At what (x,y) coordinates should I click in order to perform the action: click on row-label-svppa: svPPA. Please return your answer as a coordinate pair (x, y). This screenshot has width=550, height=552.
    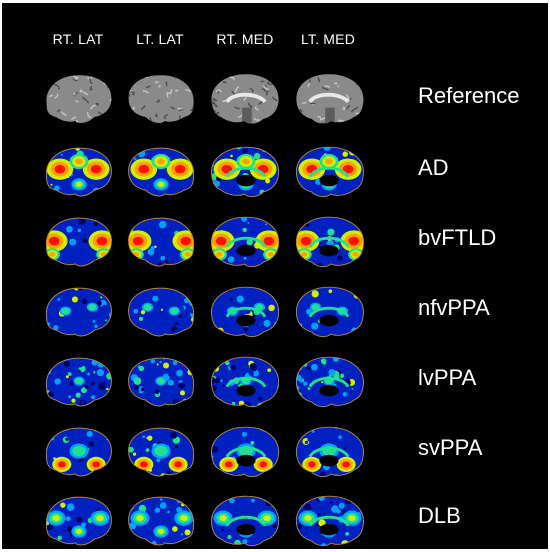
    Looking at the image, I should click on (450, 447).